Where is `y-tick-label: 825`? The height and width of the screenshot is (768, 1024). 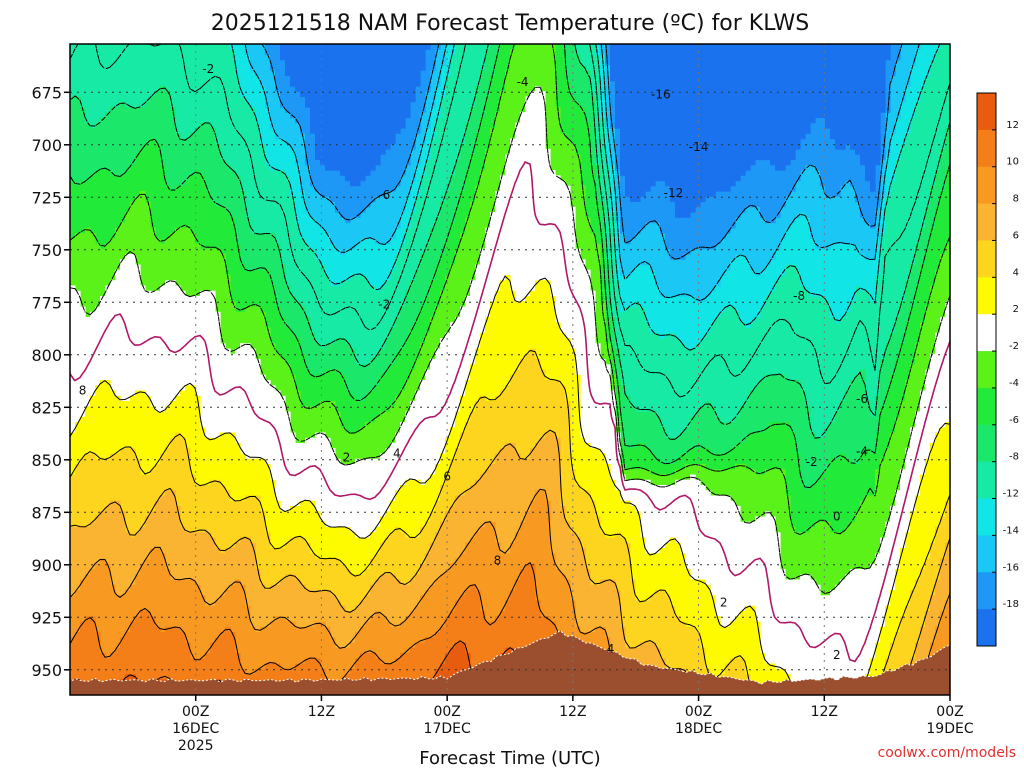 y-tick-label: 825 is located at coordinates (46, 407).